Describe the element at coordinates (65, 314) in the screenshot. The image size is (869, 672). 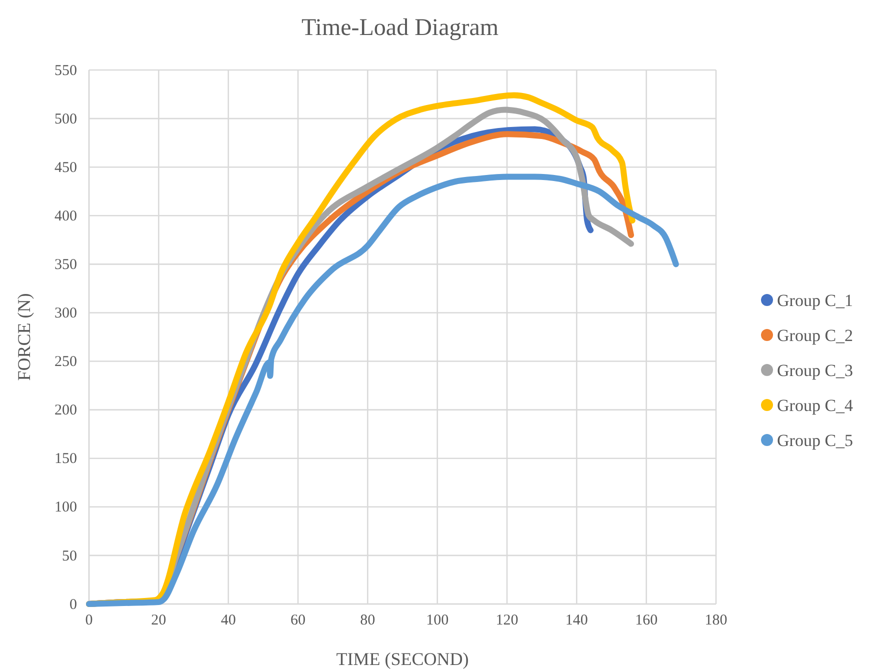
I see `y-tick-label: 300` at that location.